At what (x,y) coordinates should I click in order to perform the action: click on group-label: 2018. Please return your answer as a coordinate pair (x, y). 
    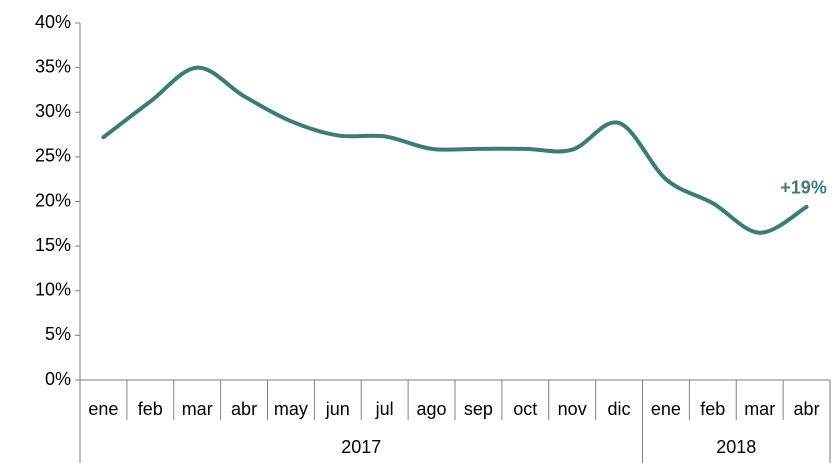
    Looking at the image, I should click on (736, 447).